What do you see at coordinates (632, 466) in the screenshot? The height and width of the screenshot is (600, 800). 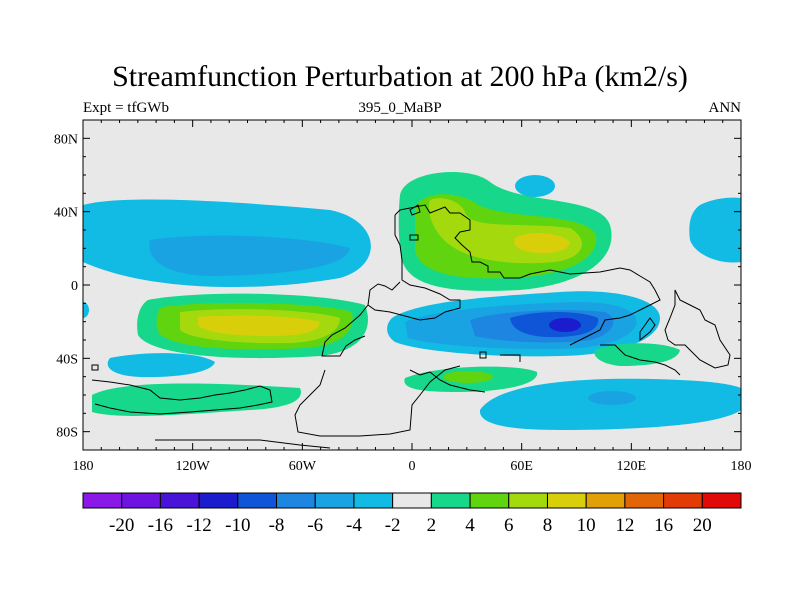 I see `x-tick-label: 120E` at bounding box center [632, 466].